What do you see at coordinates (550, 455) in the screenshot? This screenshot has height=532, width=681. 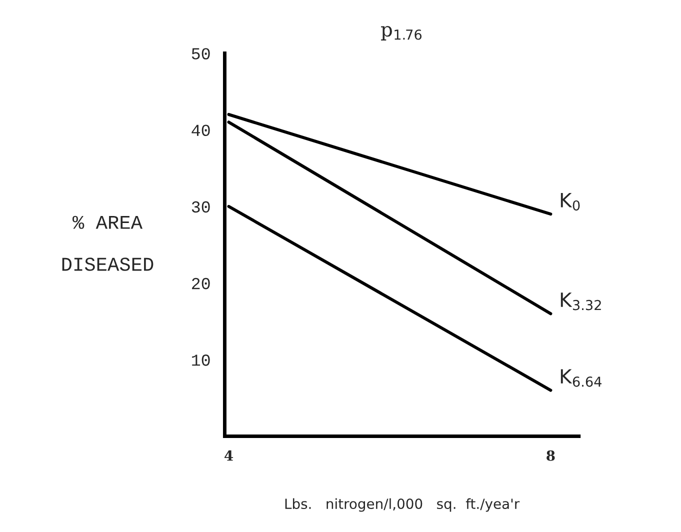 I see `x-tick-label: 8` at bounding box center [550, 455].